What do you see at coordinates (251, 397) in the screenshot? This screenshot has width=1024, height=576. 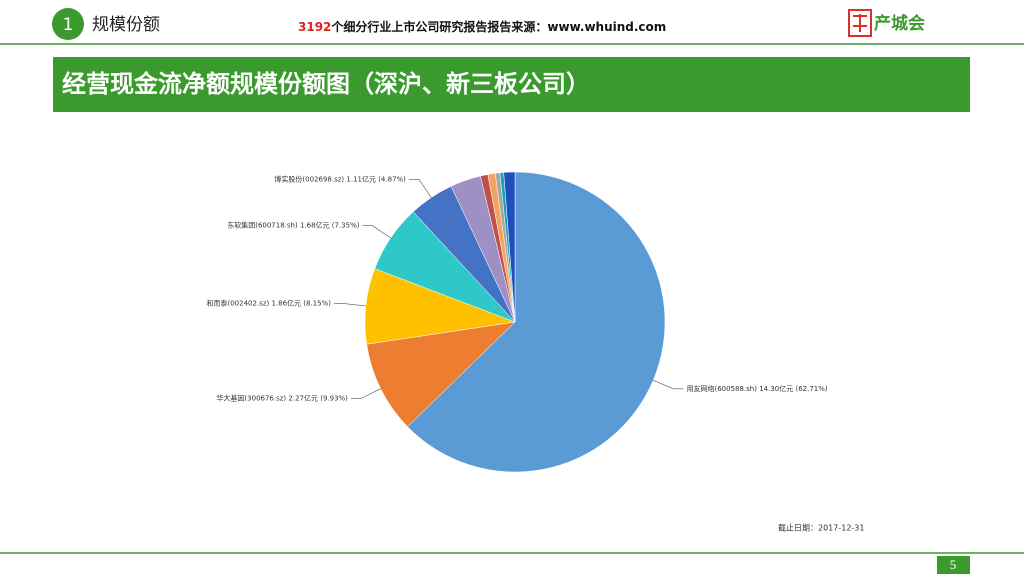 I see `slice-name: 华大基因(300676.sz)` at bounding box center [251, 397].